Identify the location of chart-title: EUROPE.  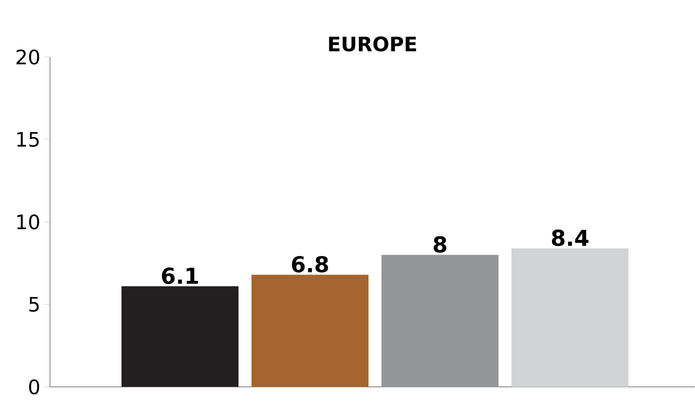
(372, 44).